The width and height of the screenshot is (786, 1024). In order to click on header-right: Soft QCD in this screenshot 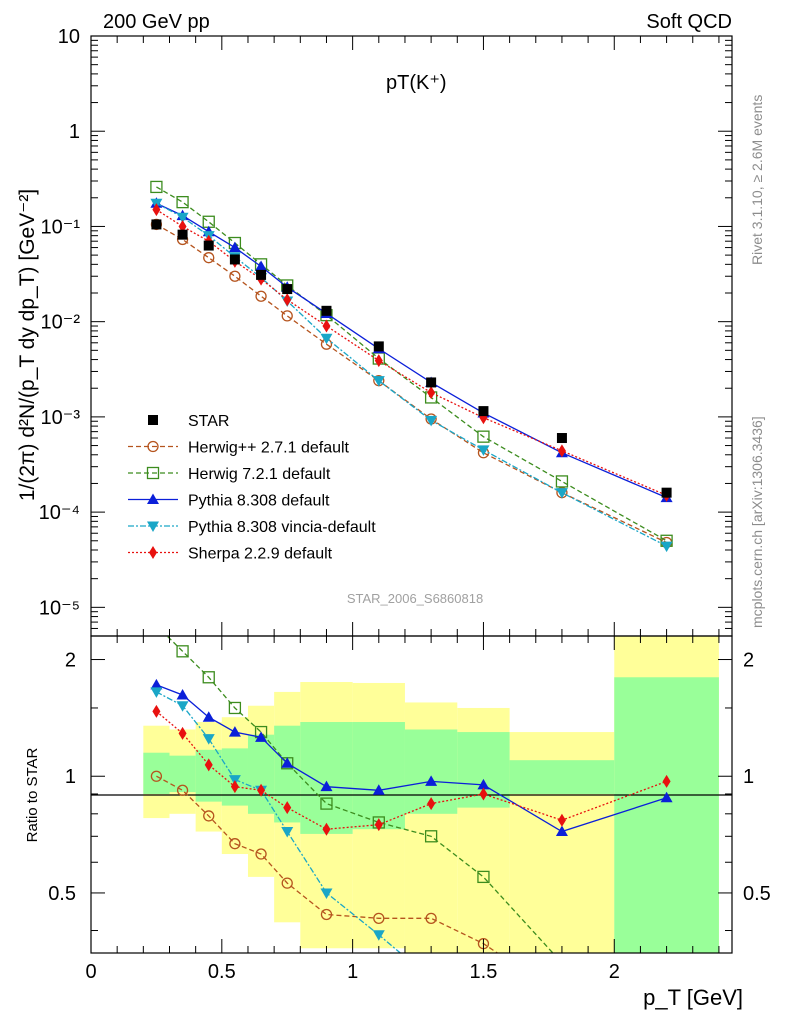, I will do `click(689, 22)`.